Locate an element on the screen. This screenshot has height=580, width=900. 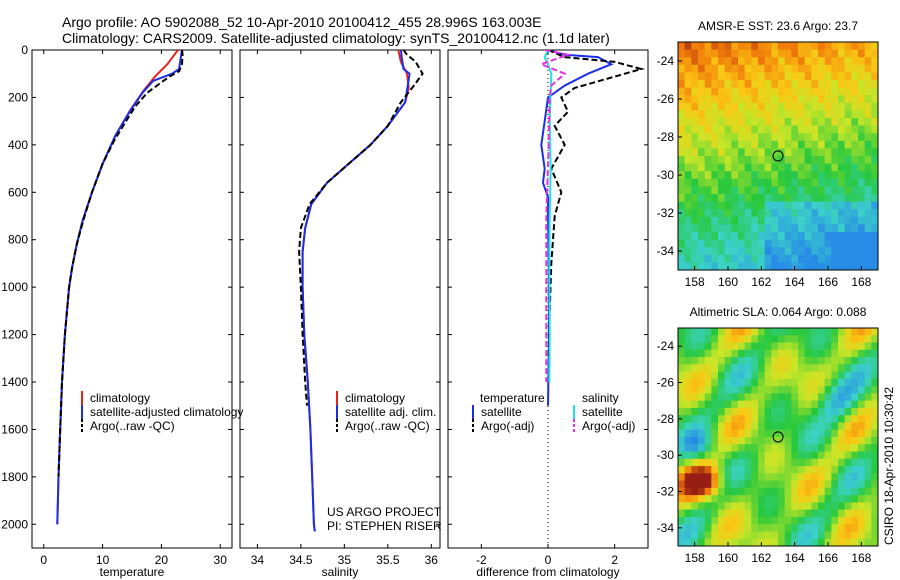
legend-label: satellite is located at coordinates (602, 412).